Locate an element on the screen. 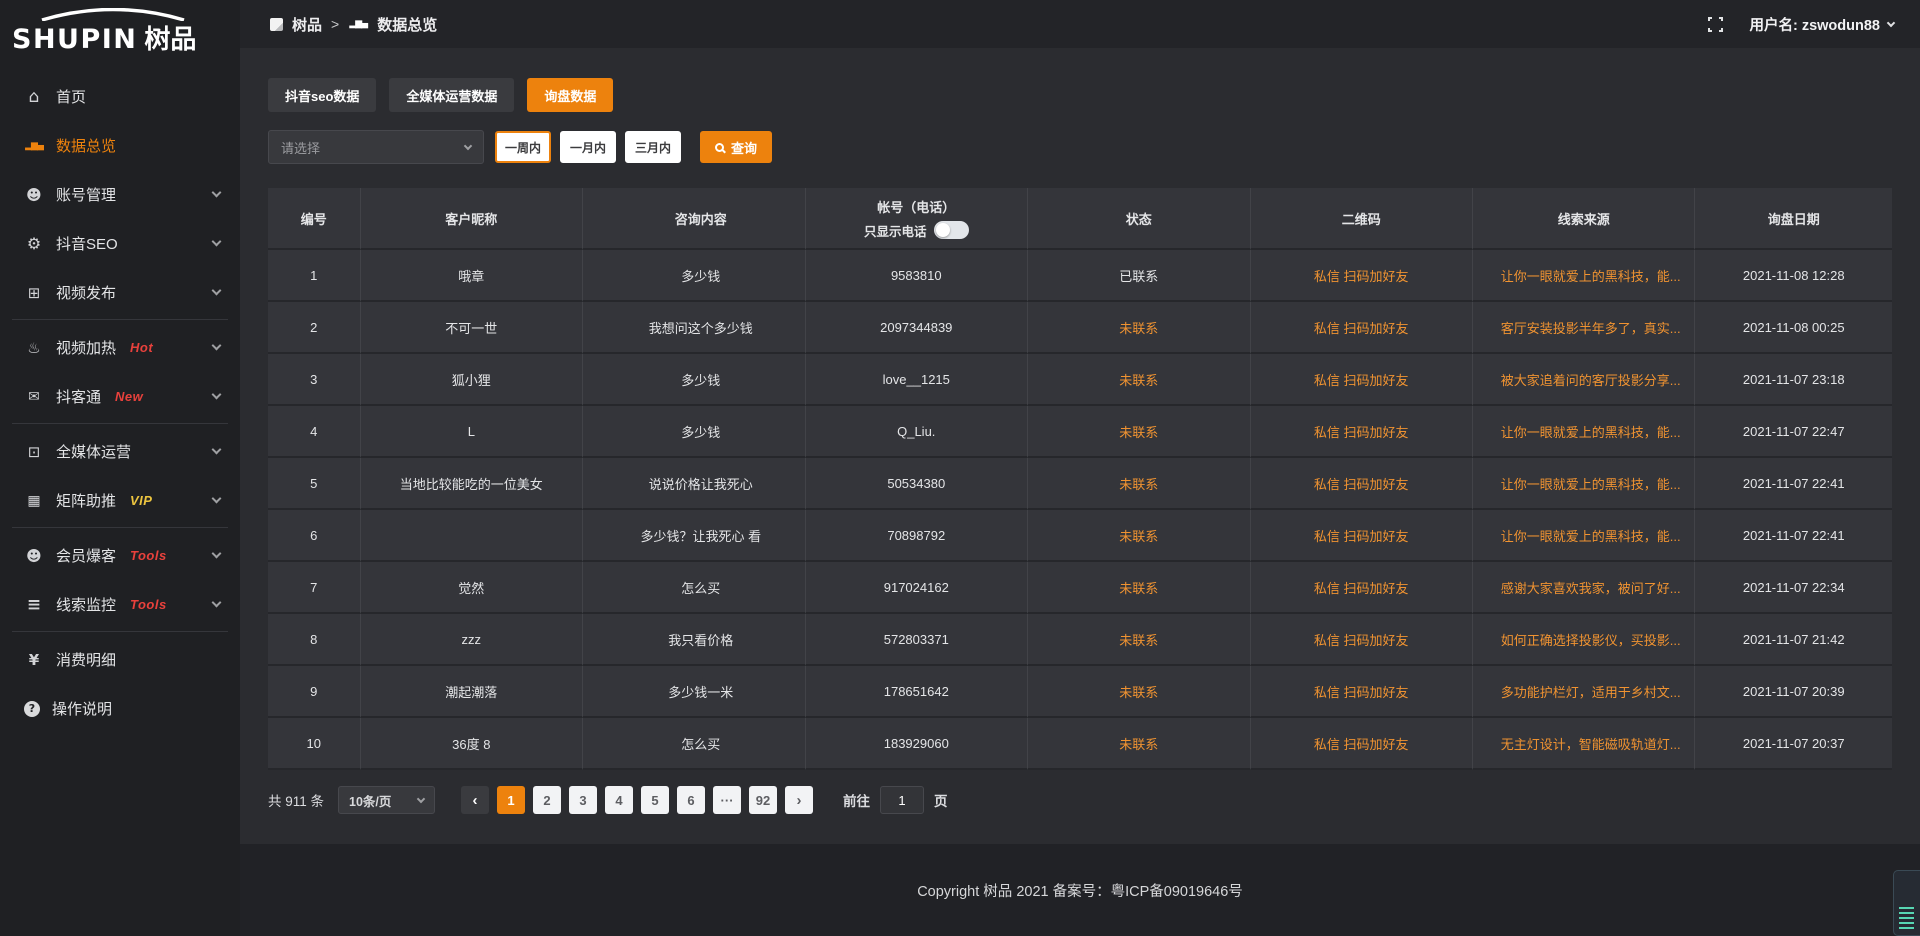 The width and height of the screenshot is (1920, 936). sidebar-item-label: 线索监控 is located at coordinates (86, 605).